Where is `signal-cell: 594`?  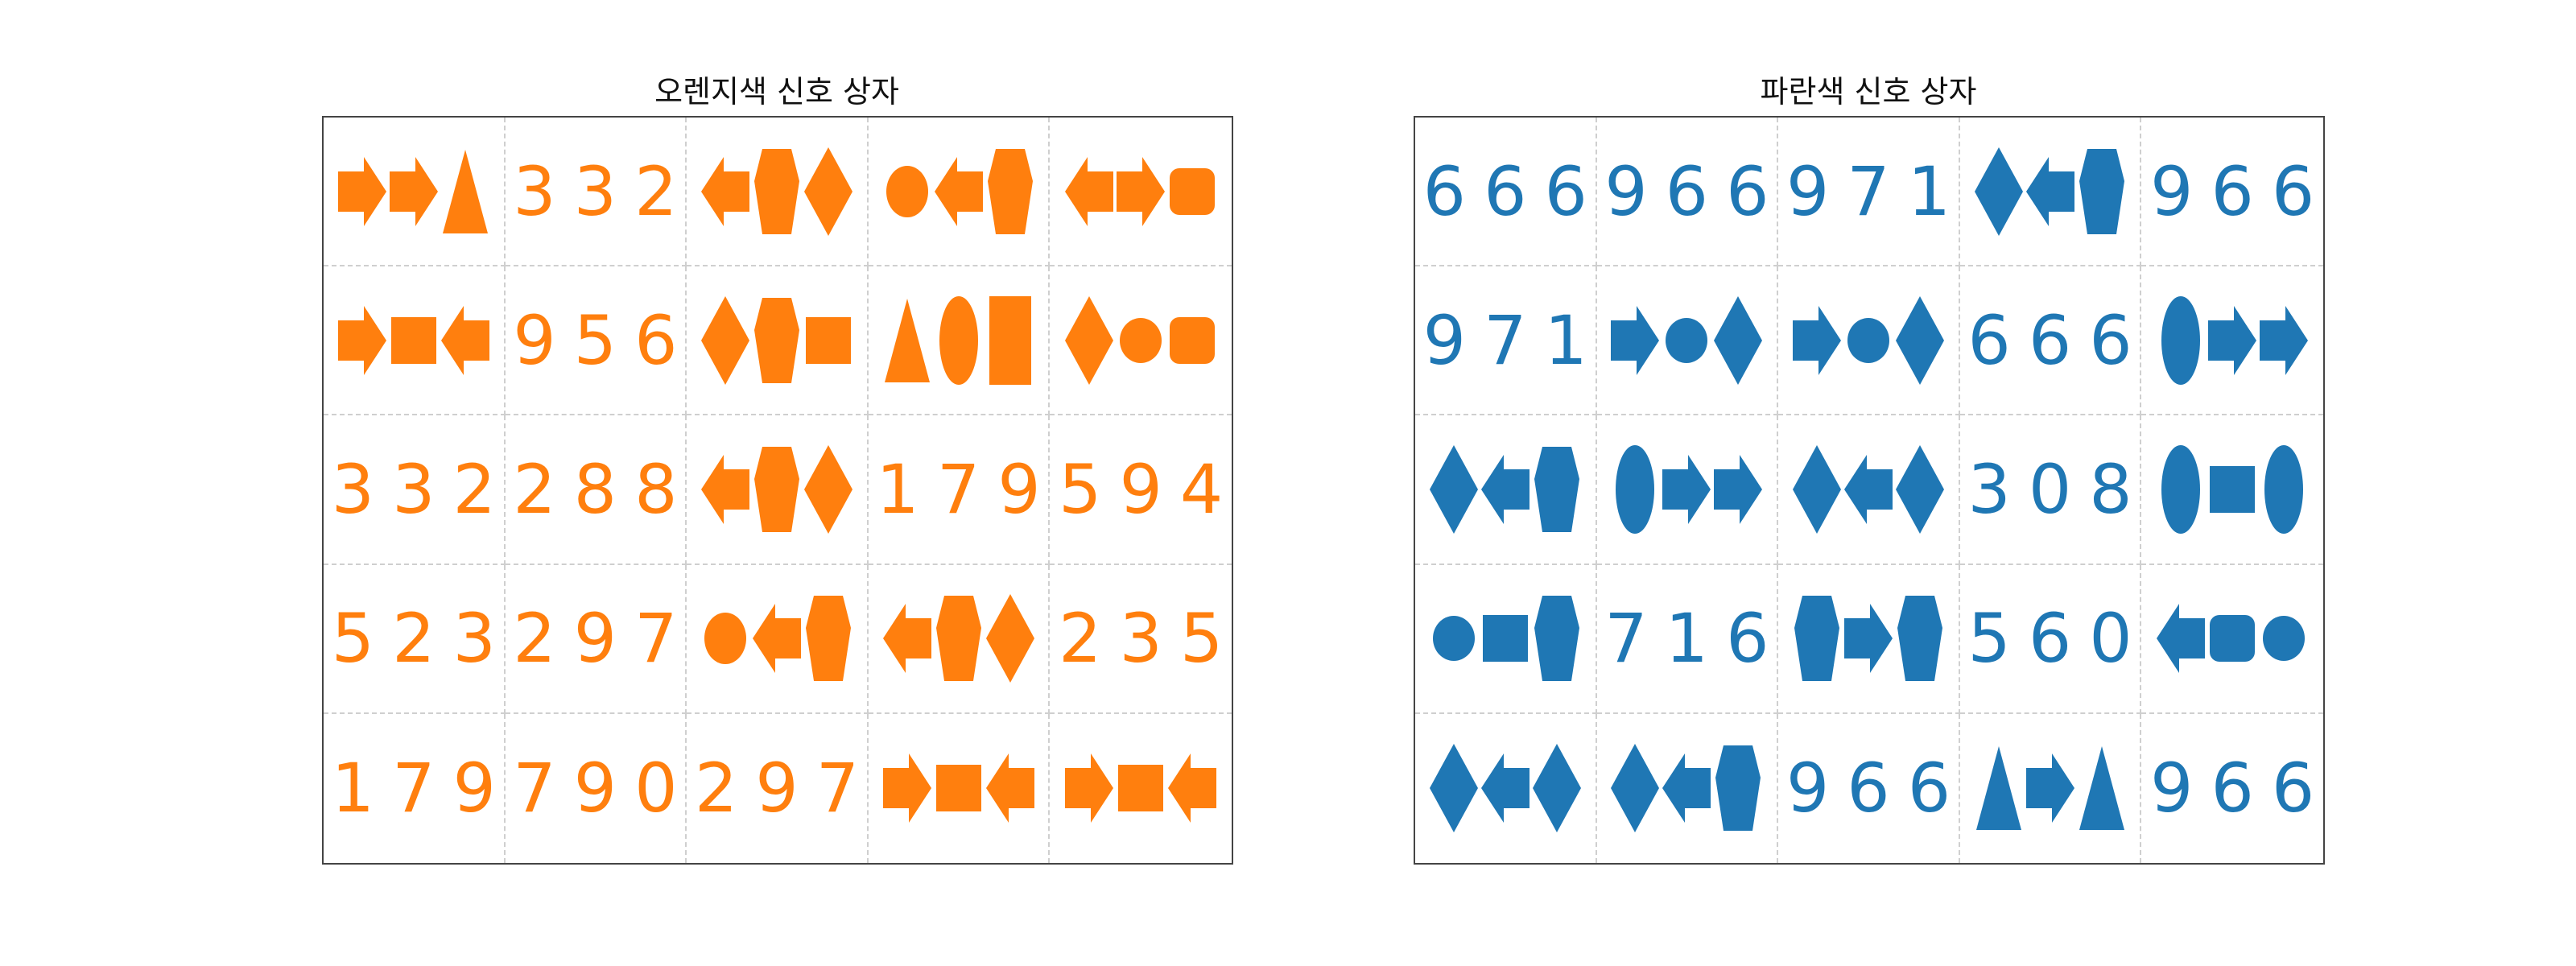 signal-cell: 594 is located at coordinates (1141, 490).